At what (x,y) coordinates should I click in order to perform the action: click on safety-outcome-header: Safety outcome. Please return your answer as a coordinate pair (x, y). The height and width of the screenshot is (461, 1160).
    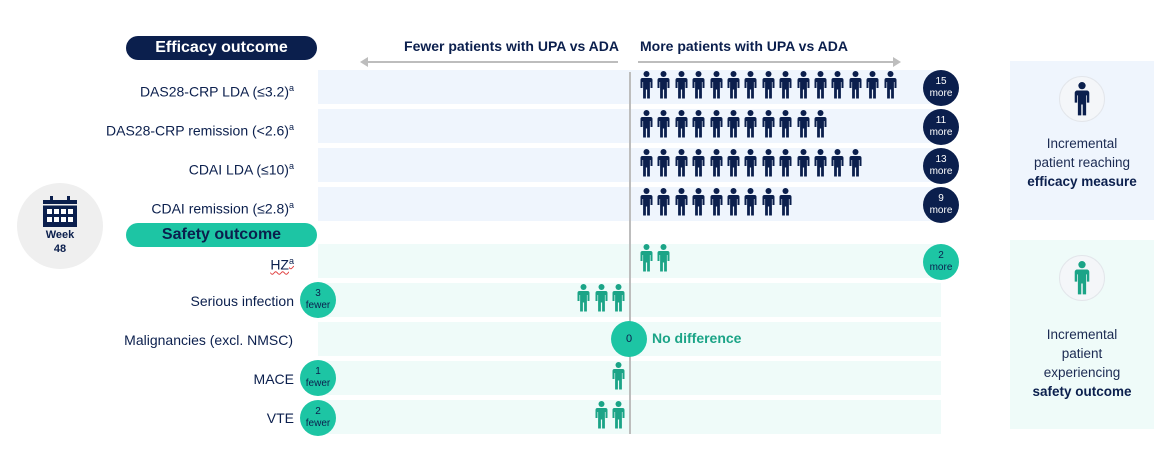
    Looking at the image, I should click on (221, 235).